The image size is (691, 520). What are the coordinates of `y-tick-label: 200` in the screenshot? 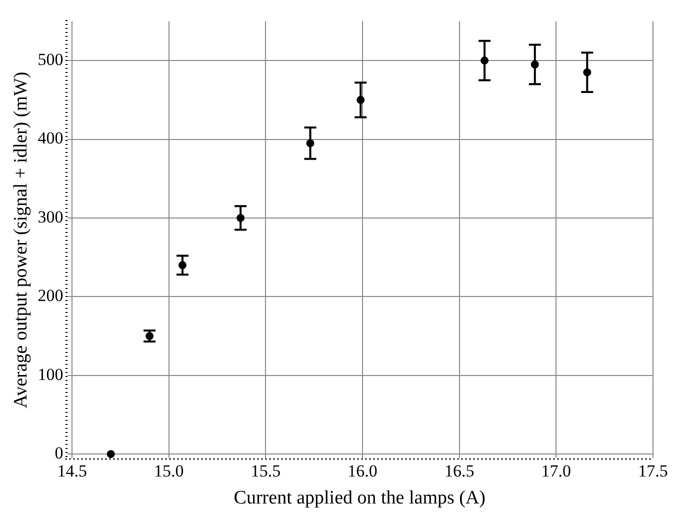 It's located at (51, 296).